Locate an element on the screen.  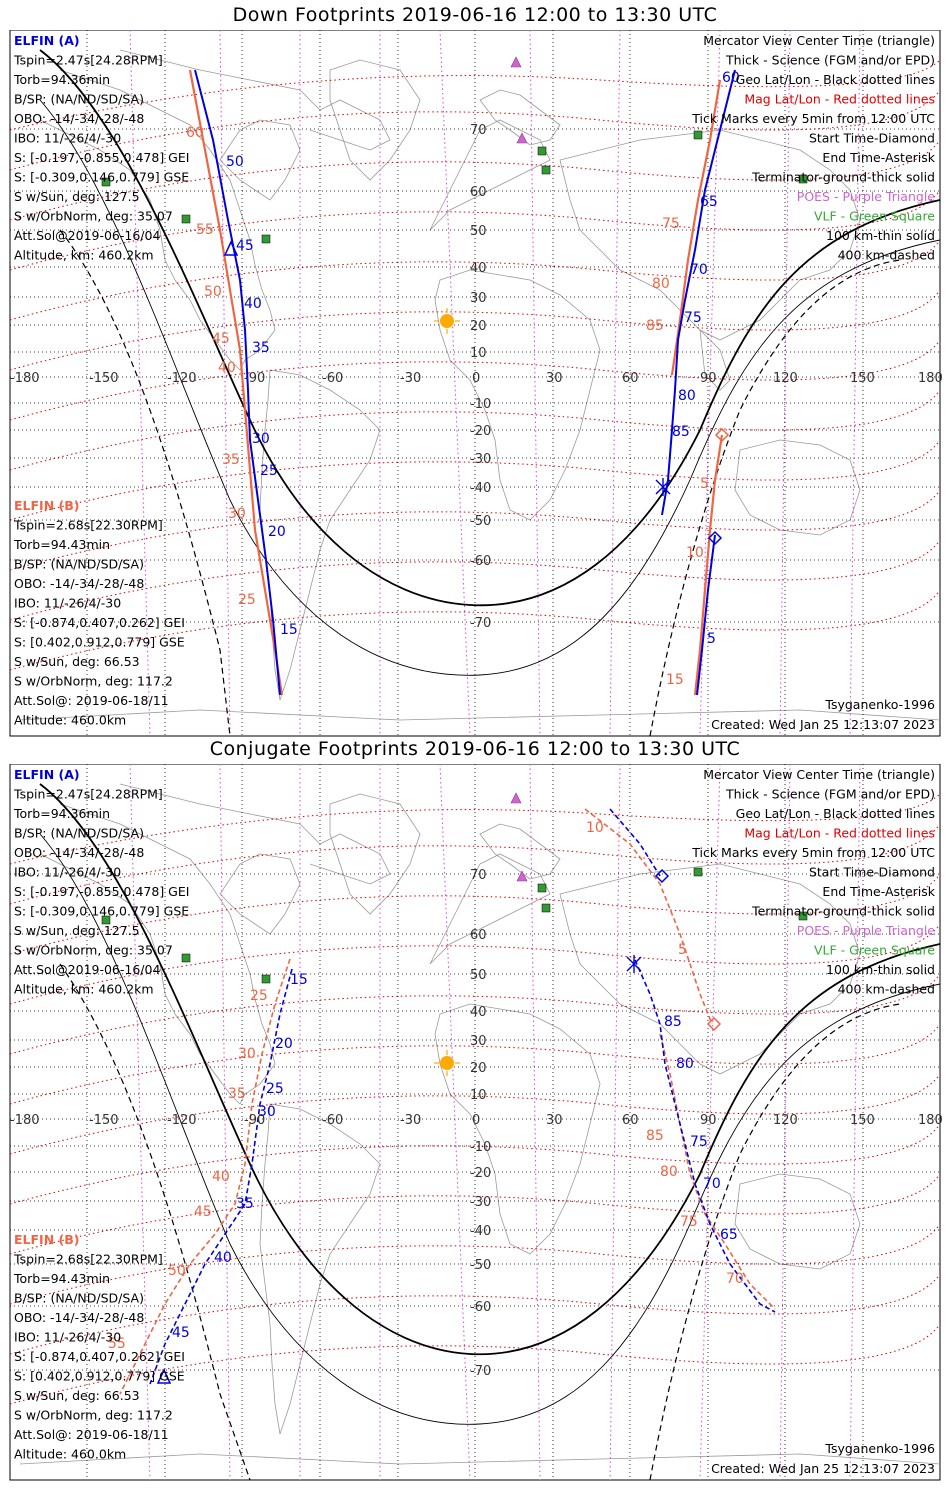
track-b-tick: 75 is located at coordinates (689, 1222).